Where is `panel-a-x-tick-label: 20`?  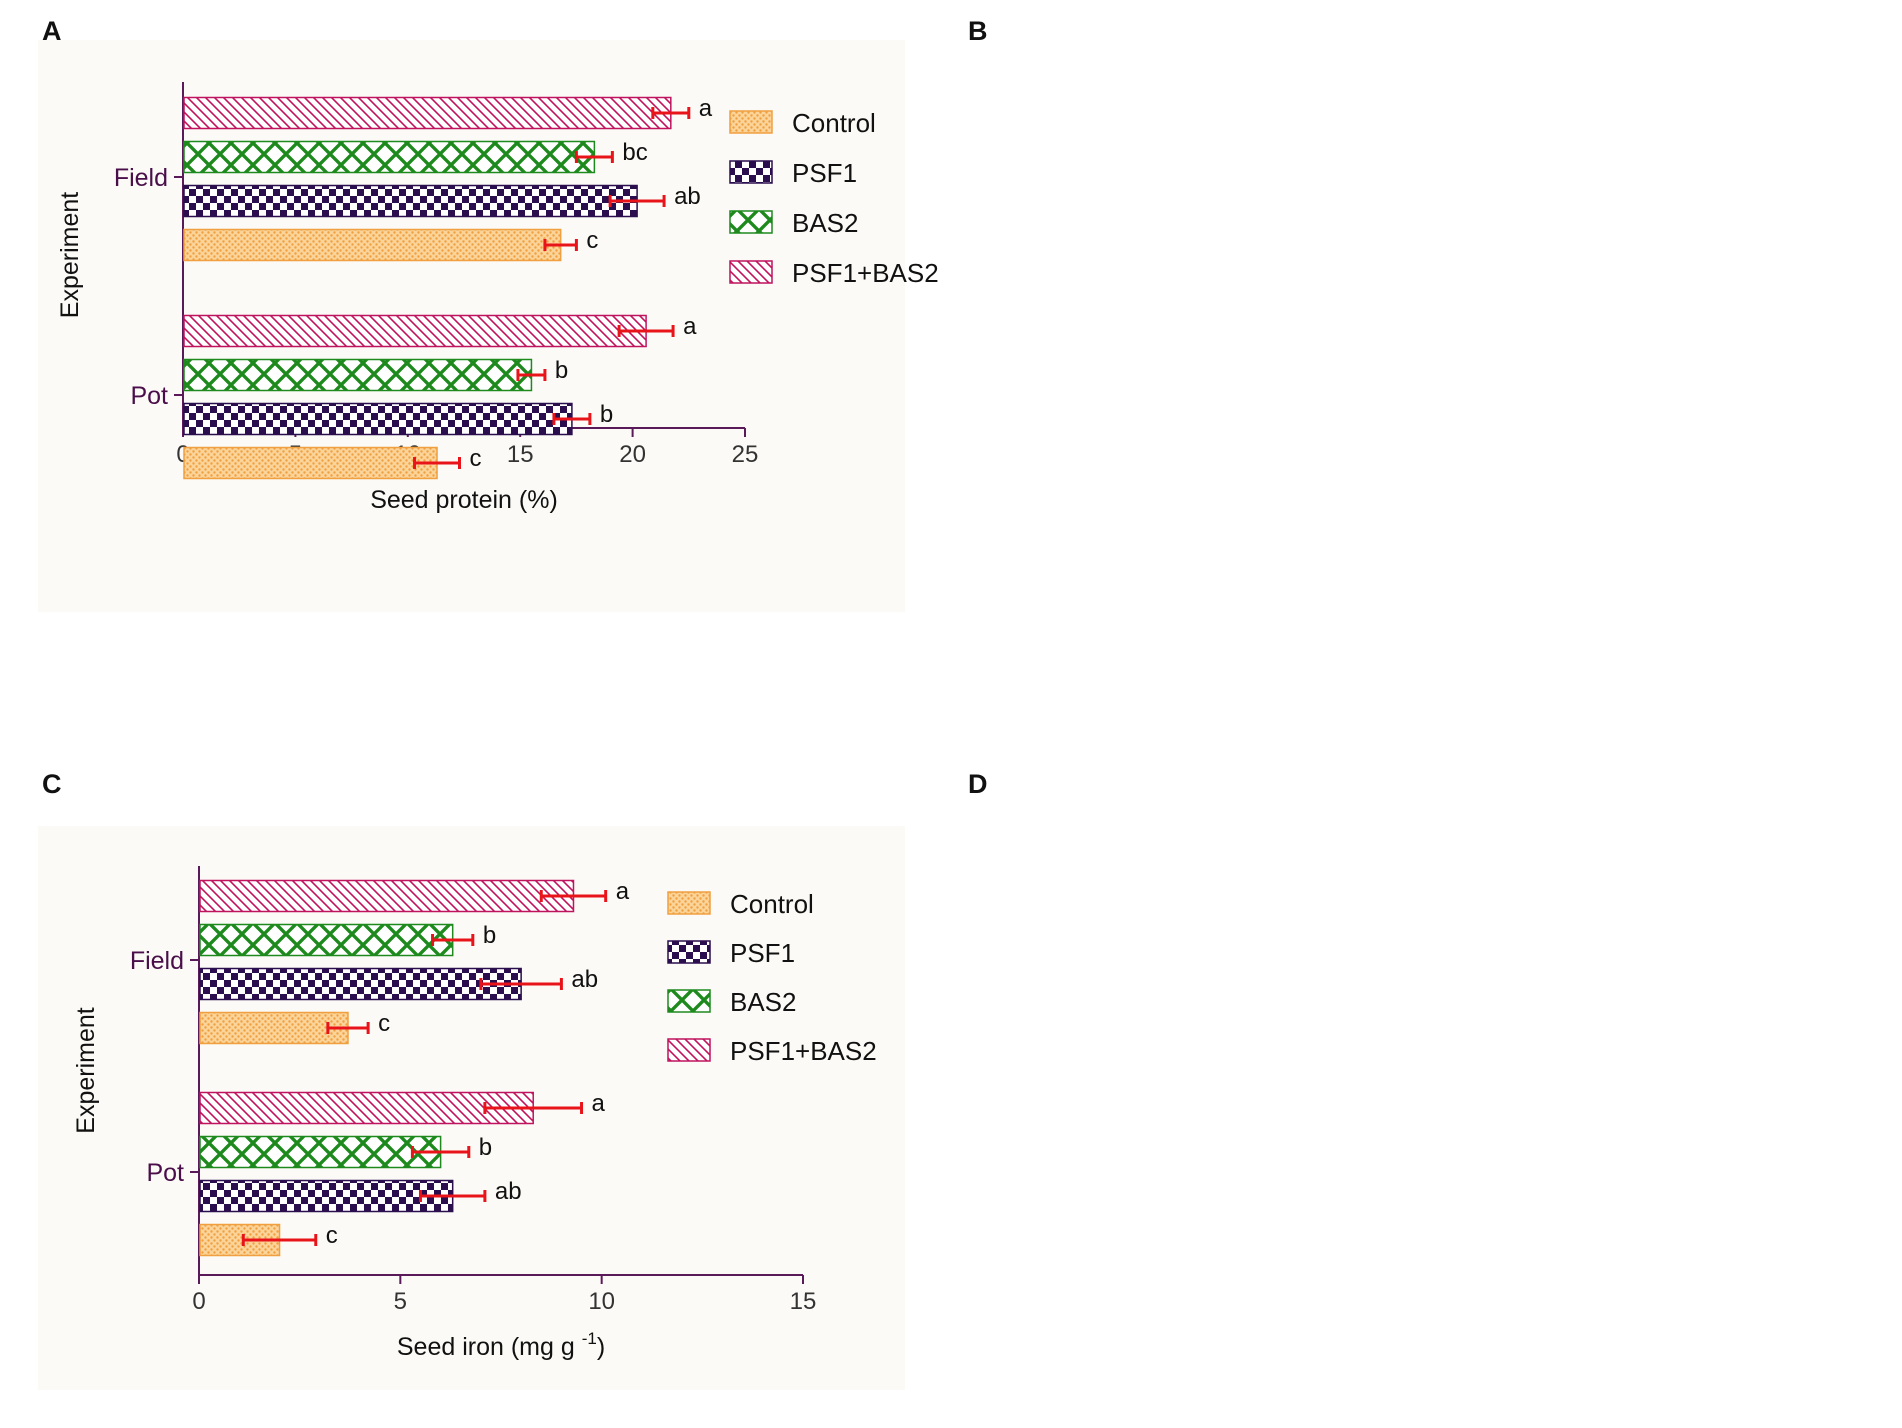
panel-a-x-tick-label: 20 is located at coordinates (632, 454).